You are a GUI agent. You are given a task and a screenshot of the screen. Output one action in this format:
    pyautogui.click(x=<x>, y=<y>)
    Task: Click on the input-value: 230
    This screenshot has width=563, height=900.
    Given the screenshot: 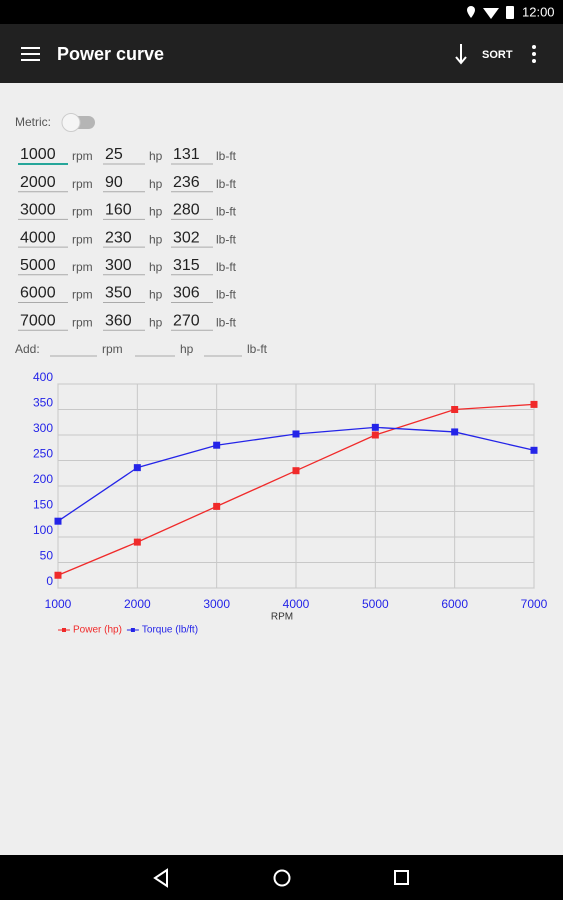 What is the action you would take?
    pyautogui.click(x=118, y=237)
    